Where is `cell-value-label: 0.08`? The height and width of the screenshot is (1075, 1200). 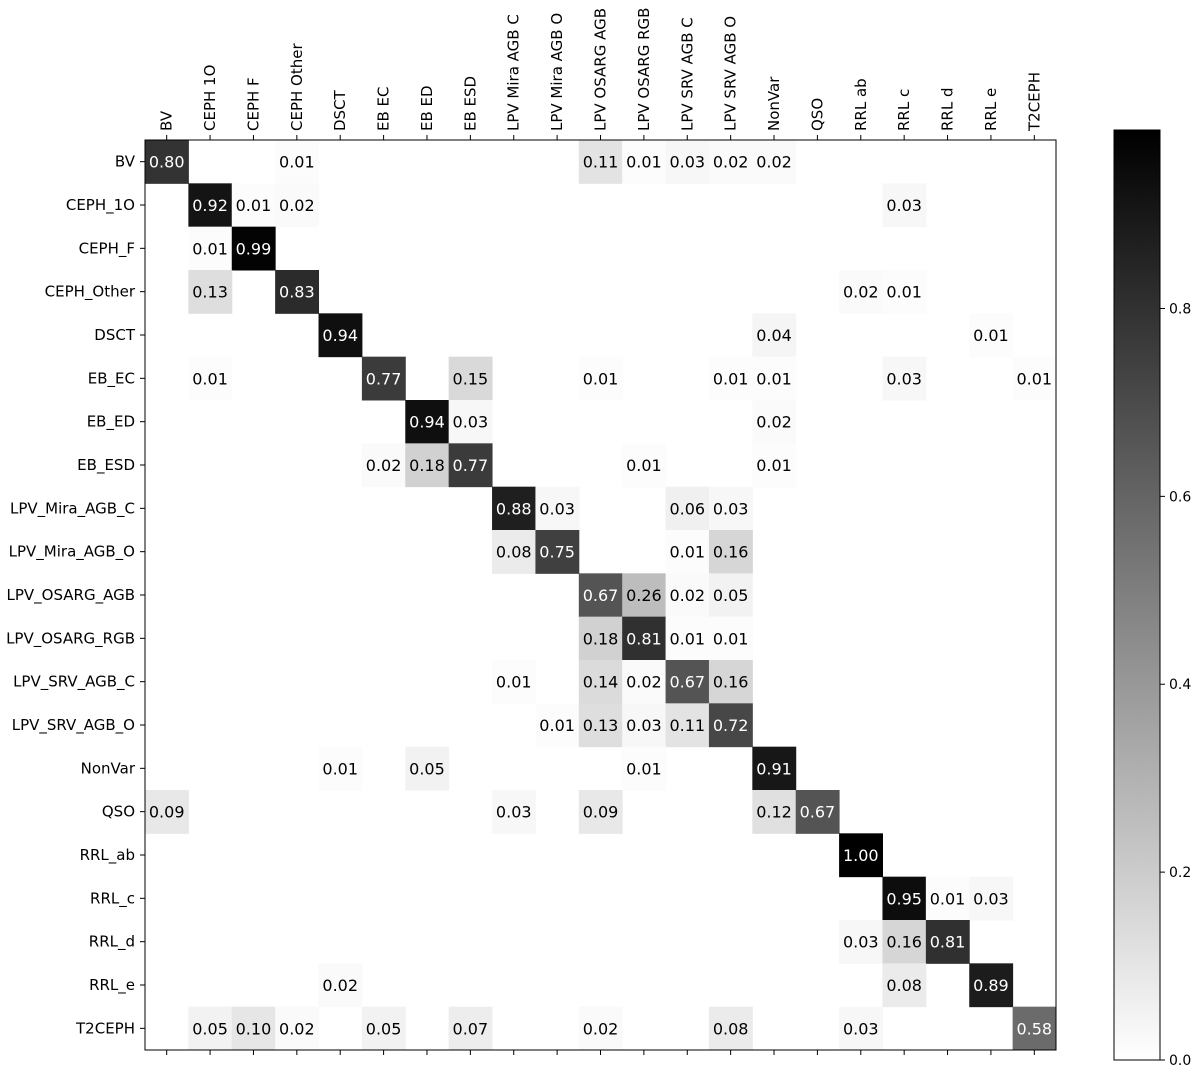 cell-value-label: 0.08 is located at coordinates (904, 985).